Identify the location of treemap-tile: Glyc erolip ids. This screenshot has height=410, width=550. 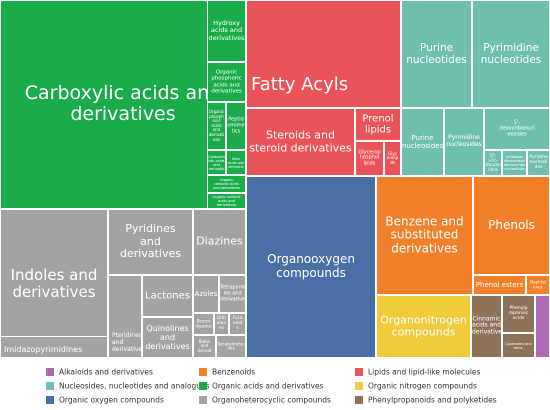
(392, 158).